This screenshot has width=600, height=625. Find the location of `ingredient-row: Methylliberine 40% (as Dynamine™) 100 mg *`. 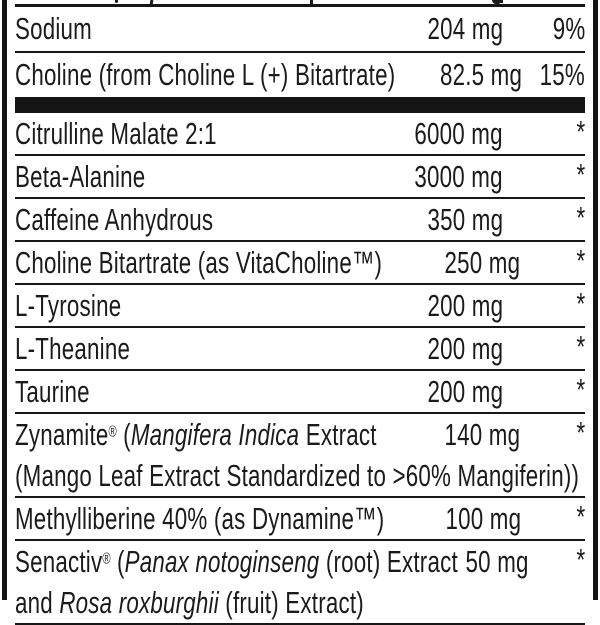

ingredient-row: Methylliberine 40% (as Dynamine™) 100 mg * is located at coordinates (300, 519).